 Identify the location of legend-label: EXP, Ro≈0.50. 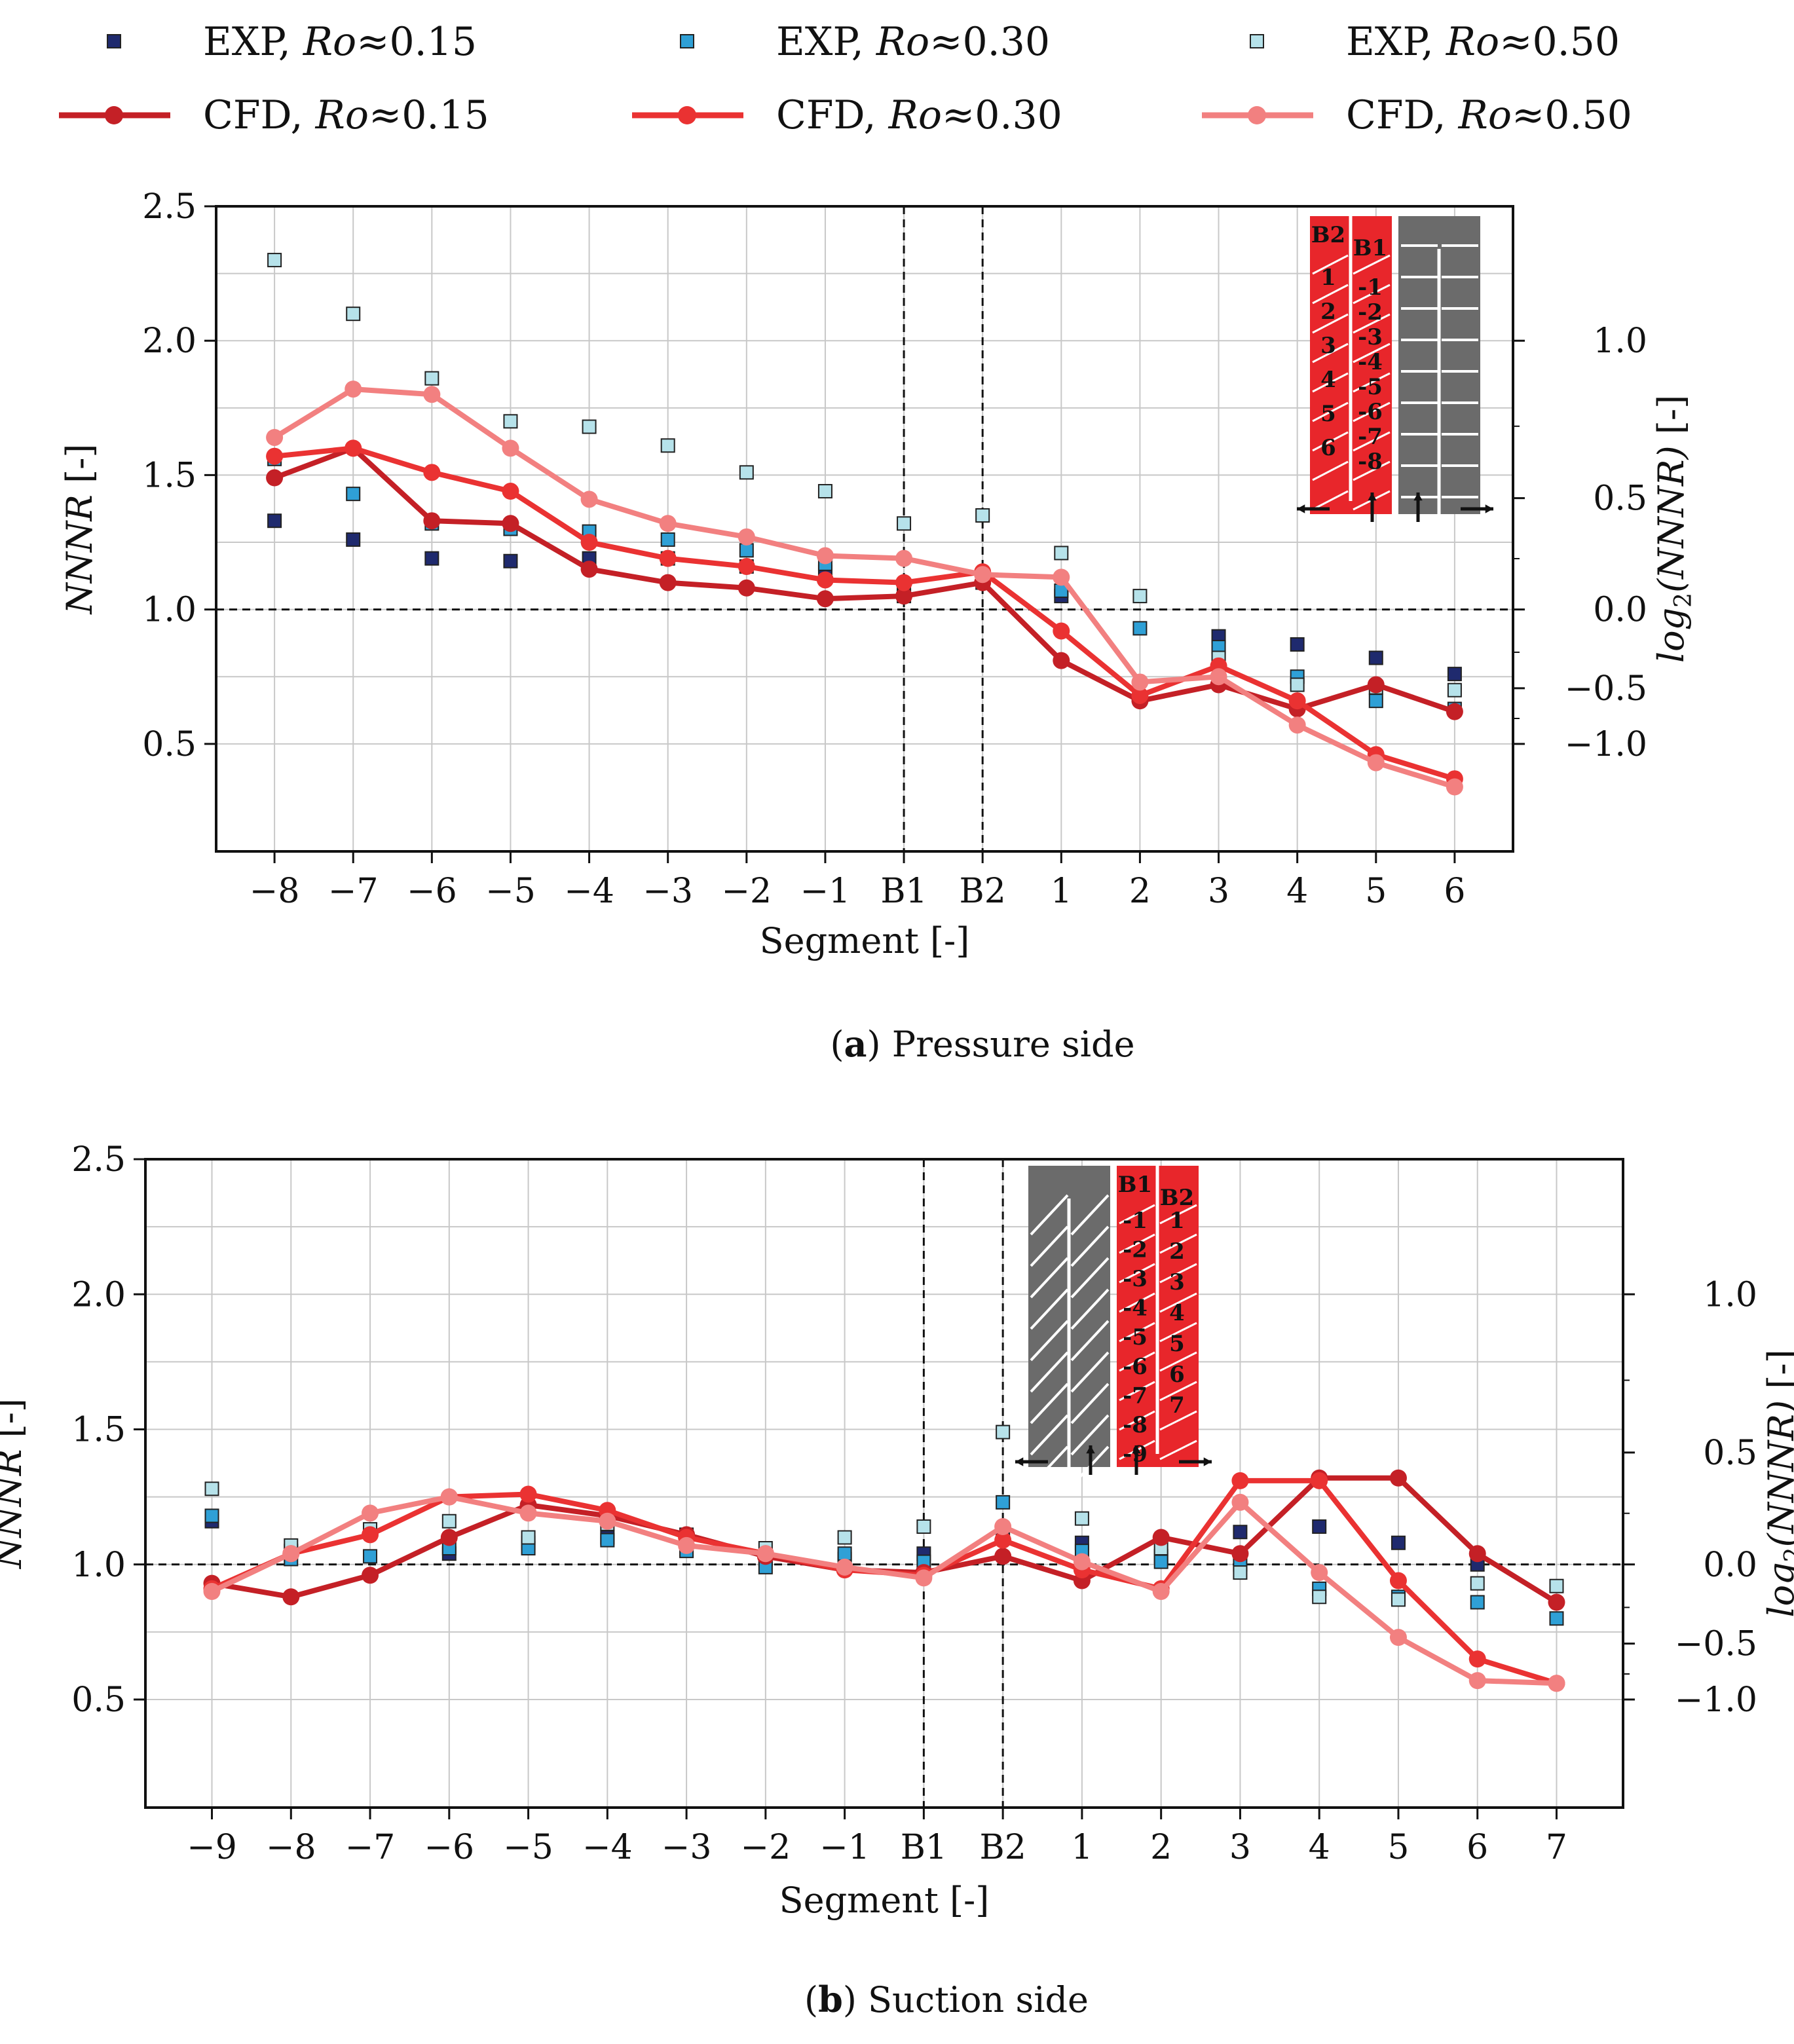
(1483, 42).